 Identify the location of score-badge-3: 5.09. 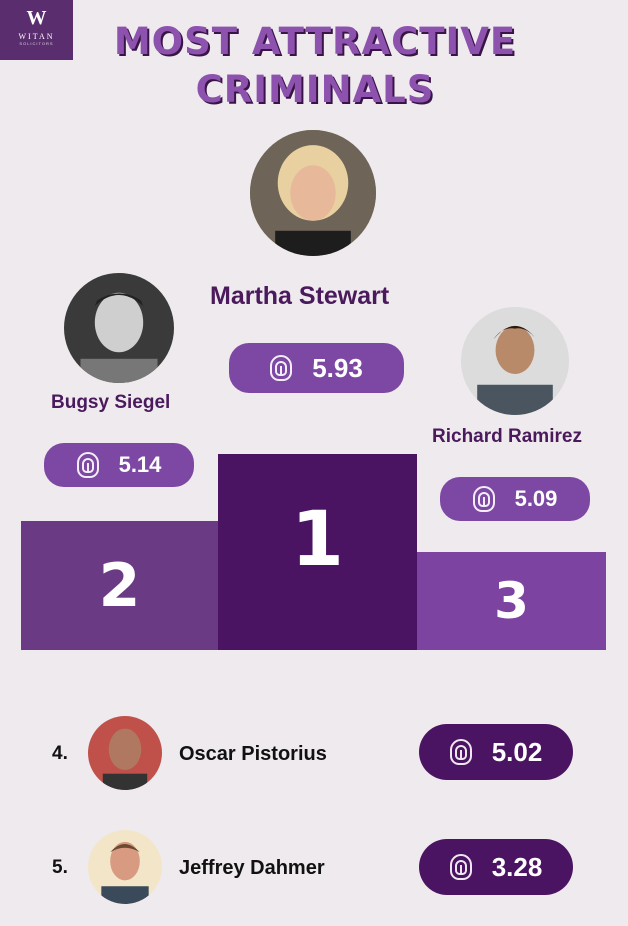
(515, 499).